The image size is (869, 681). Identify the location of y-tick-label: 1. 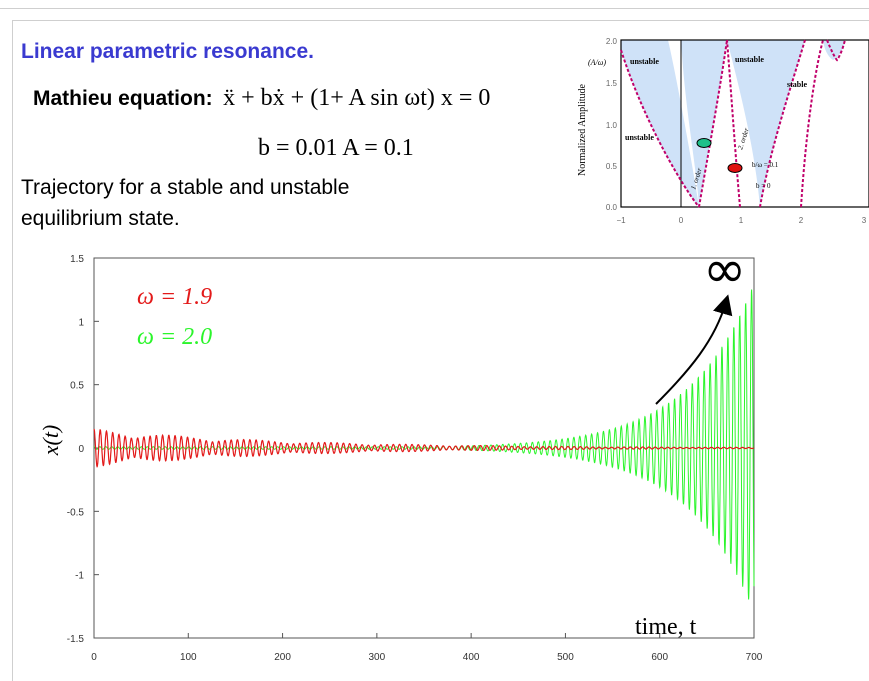
(81, 322).